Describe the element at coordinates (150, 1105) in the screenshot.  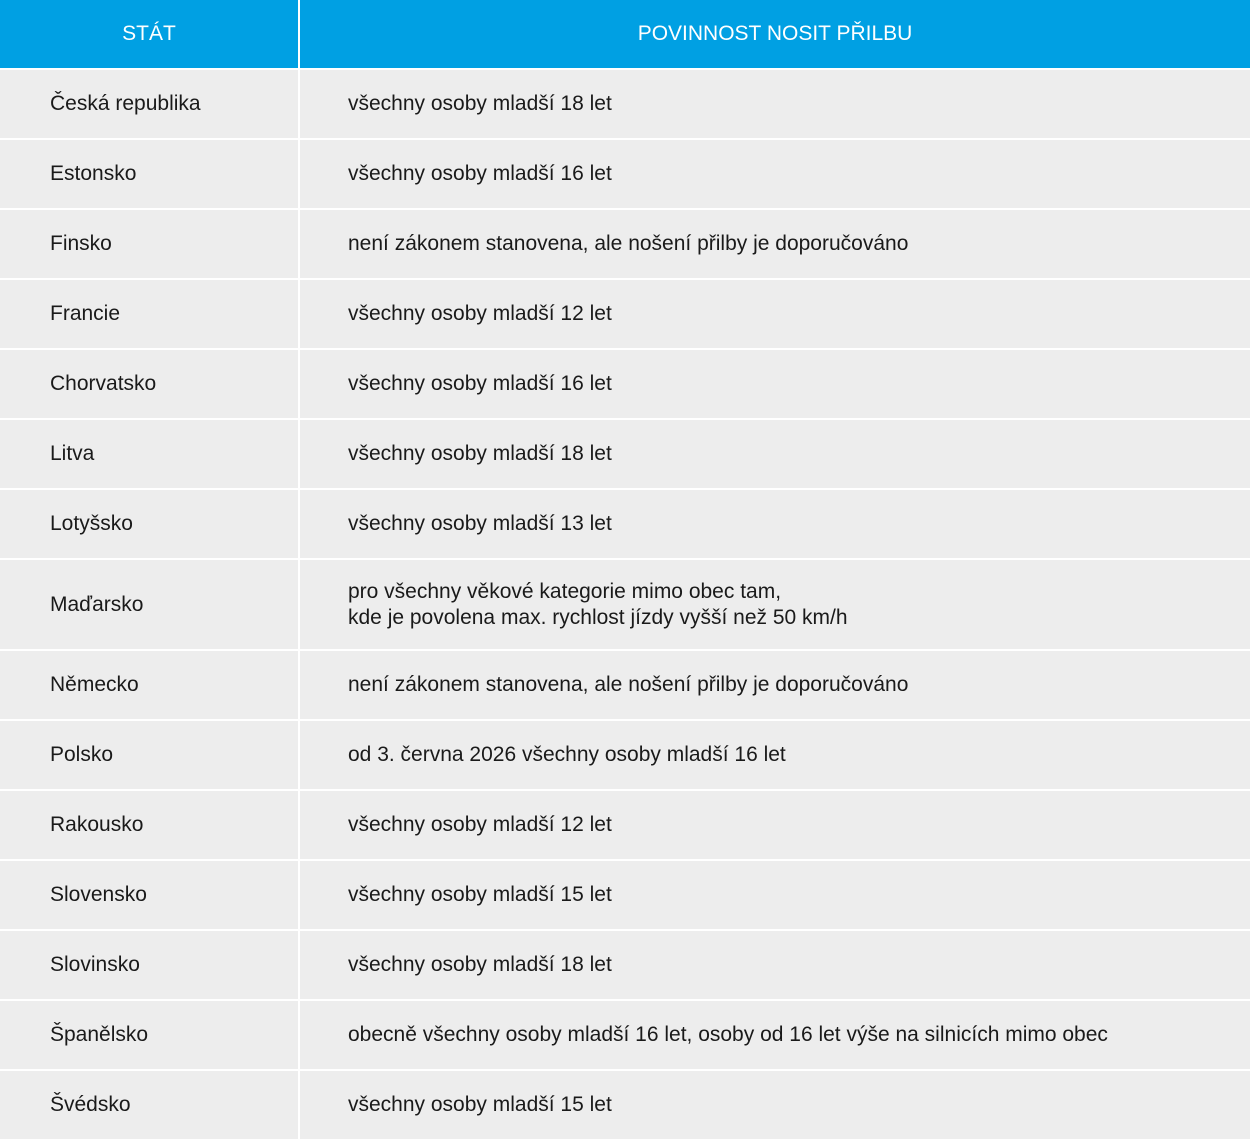
I see `country-cell: Švédsko` at that location.